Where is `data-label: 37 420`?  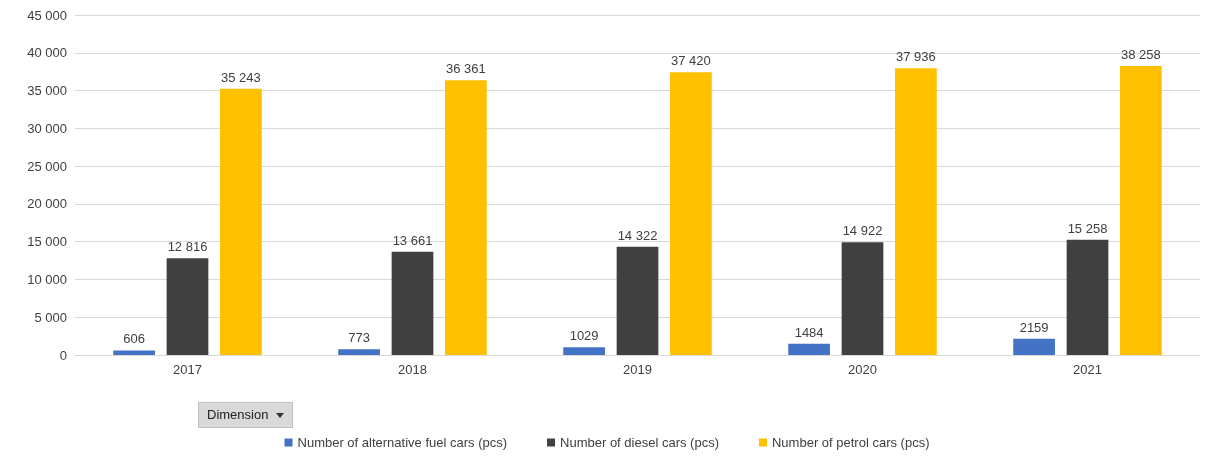 data-label: 37 420 is located at coordinates (691, 61).